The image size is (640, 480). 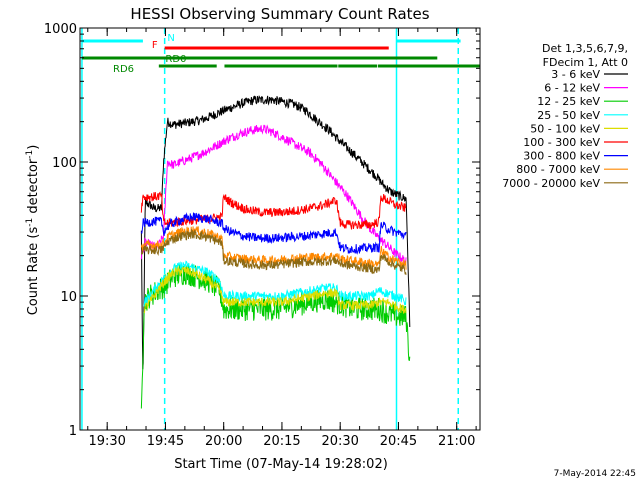 What do you see at coordinates (30, 154) in the screenshot?
I see `y-axis-label-sup2: -1` at bounding box center [30, 154].